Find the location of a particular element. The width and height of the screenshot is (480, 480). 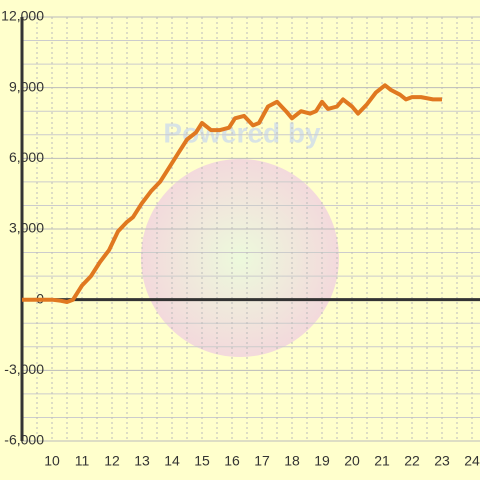

y-tick-label: 12,000 is located at coordinates (22, 16).